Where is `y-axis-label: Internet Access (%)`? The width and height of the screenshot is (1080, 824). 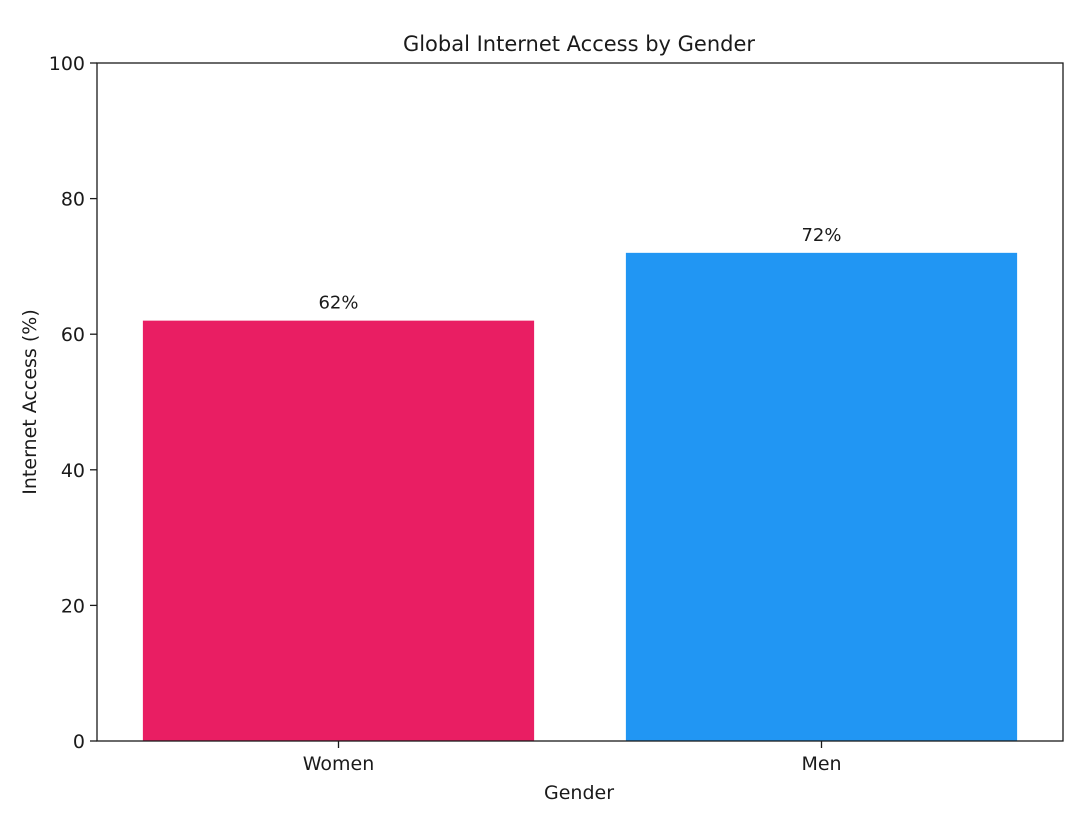 y-axis-label: Internet Access (%) is located at coordinates (30, 401).